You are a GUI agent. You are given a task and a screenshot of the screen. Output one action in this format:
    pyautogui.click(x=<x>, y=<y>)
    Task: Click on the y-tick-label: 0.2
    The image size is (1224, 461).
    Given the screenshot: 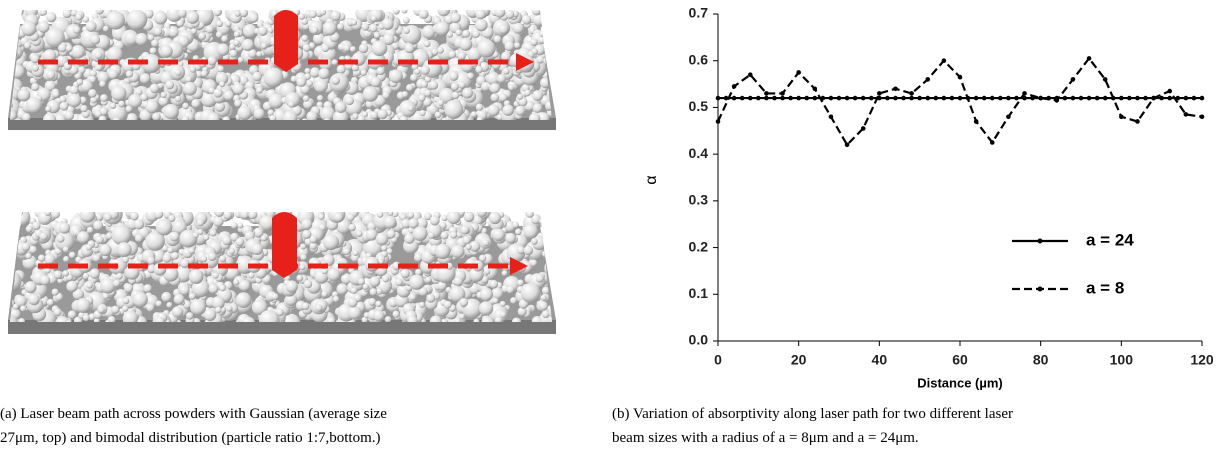 What is the action you would take?
    pyautogui.click(x=699, y=246)
    